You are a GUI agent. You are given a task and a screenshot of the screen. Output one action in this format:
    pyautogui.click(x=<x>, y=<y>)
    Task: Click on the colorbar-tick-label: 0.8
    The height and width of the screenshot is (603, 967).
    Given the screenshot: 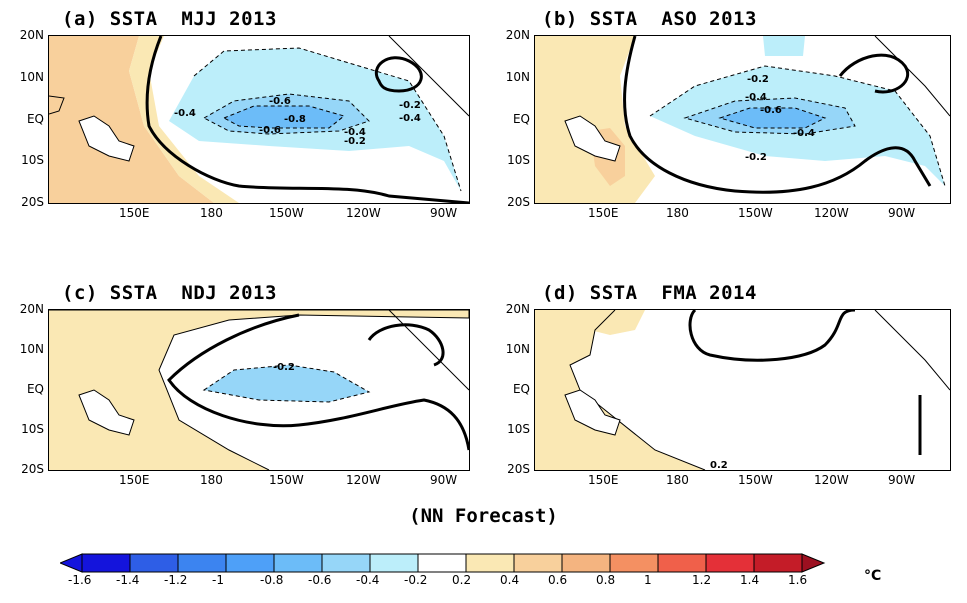 What is the action you would take?
    pyautogui.click(x=606, y=580)
    